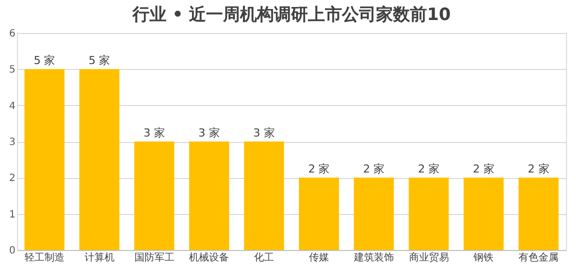  I want to click on x-tick-label: 商业贸易, so click(428, 258).